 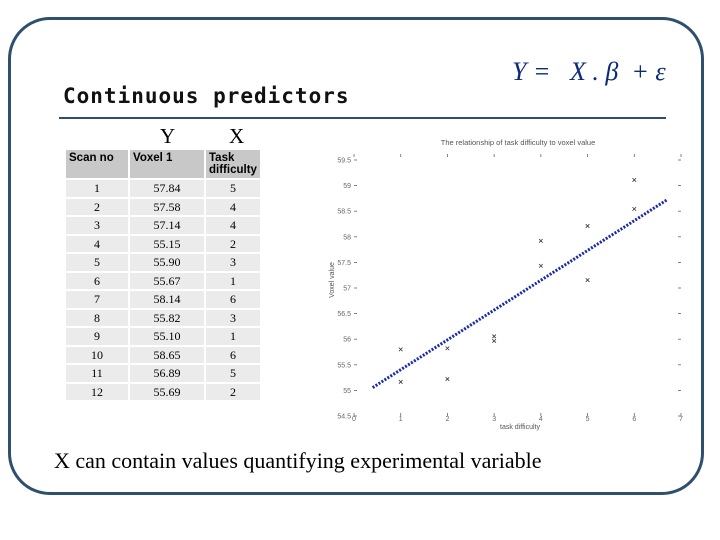 I want to click on x-tick-label: 5, so click(x=588, y=419).